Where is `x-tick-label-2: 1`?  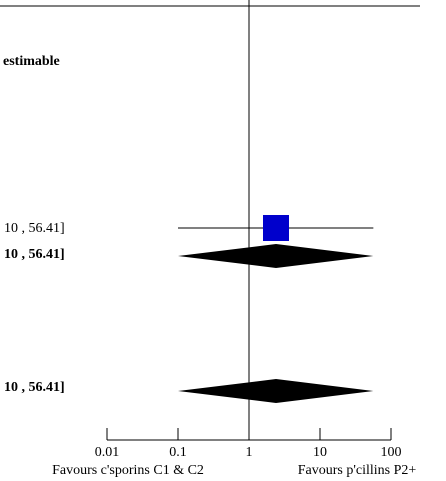
x-tick-label-2: 1 is located at coordinates (249, 452).